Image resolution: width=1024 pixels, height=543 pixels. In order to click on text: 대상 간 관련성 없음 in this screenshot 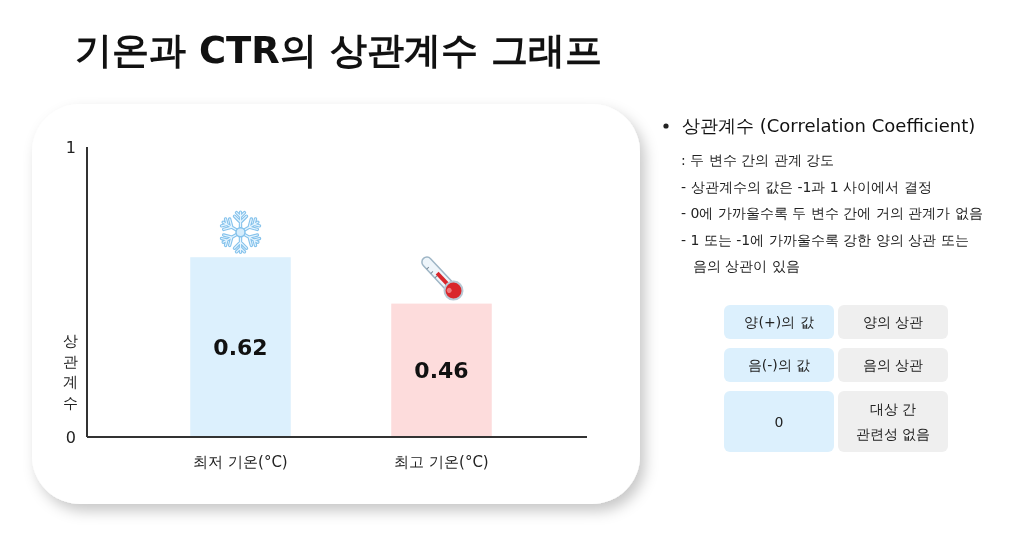, I will do `click(893, 421)`.